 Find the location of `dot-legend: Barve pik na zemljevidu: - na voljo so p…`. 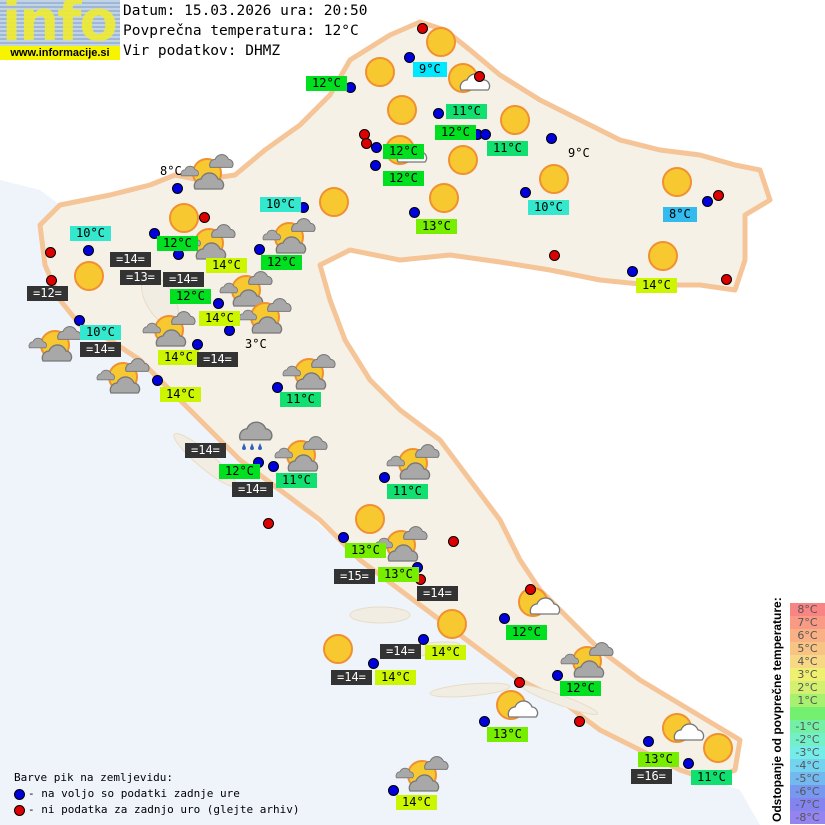

dot-legend: Barve pik na zemljevidu: - na voljo so p… is located at coordinates (157, 794).